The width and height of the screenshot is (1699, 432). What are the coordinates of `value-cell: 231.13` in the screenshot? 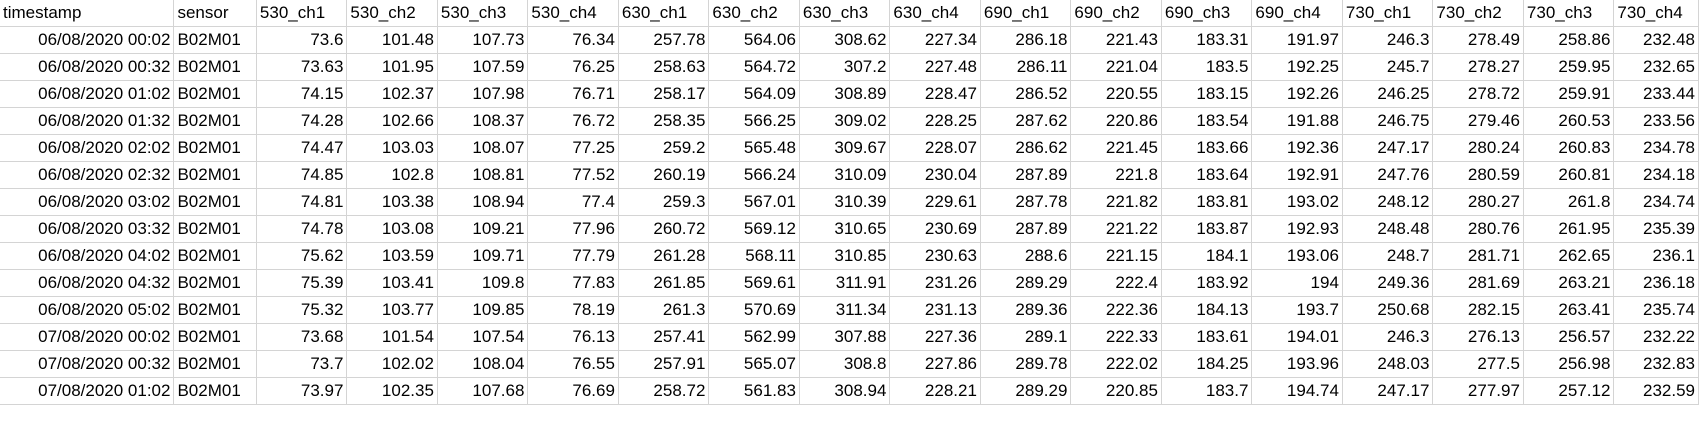 It's located at (935, 310).